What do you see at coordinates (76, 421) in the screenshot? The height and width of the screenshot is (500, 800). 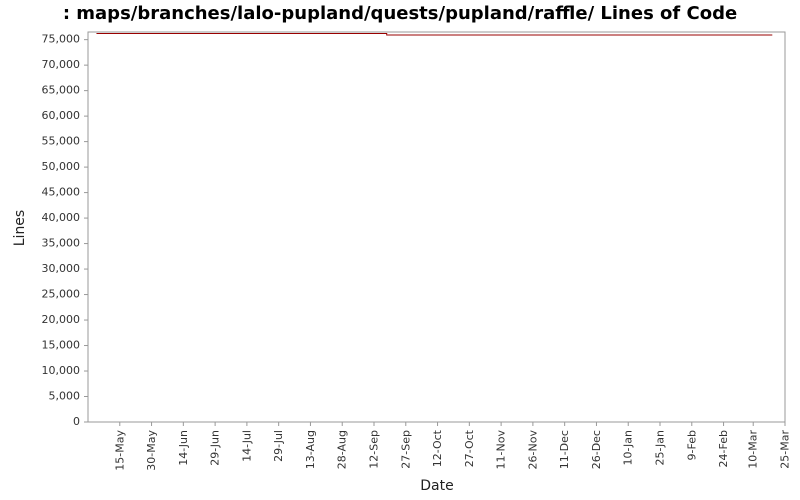 I see `y-tick-label: 0` at bounding box center [76, 421].